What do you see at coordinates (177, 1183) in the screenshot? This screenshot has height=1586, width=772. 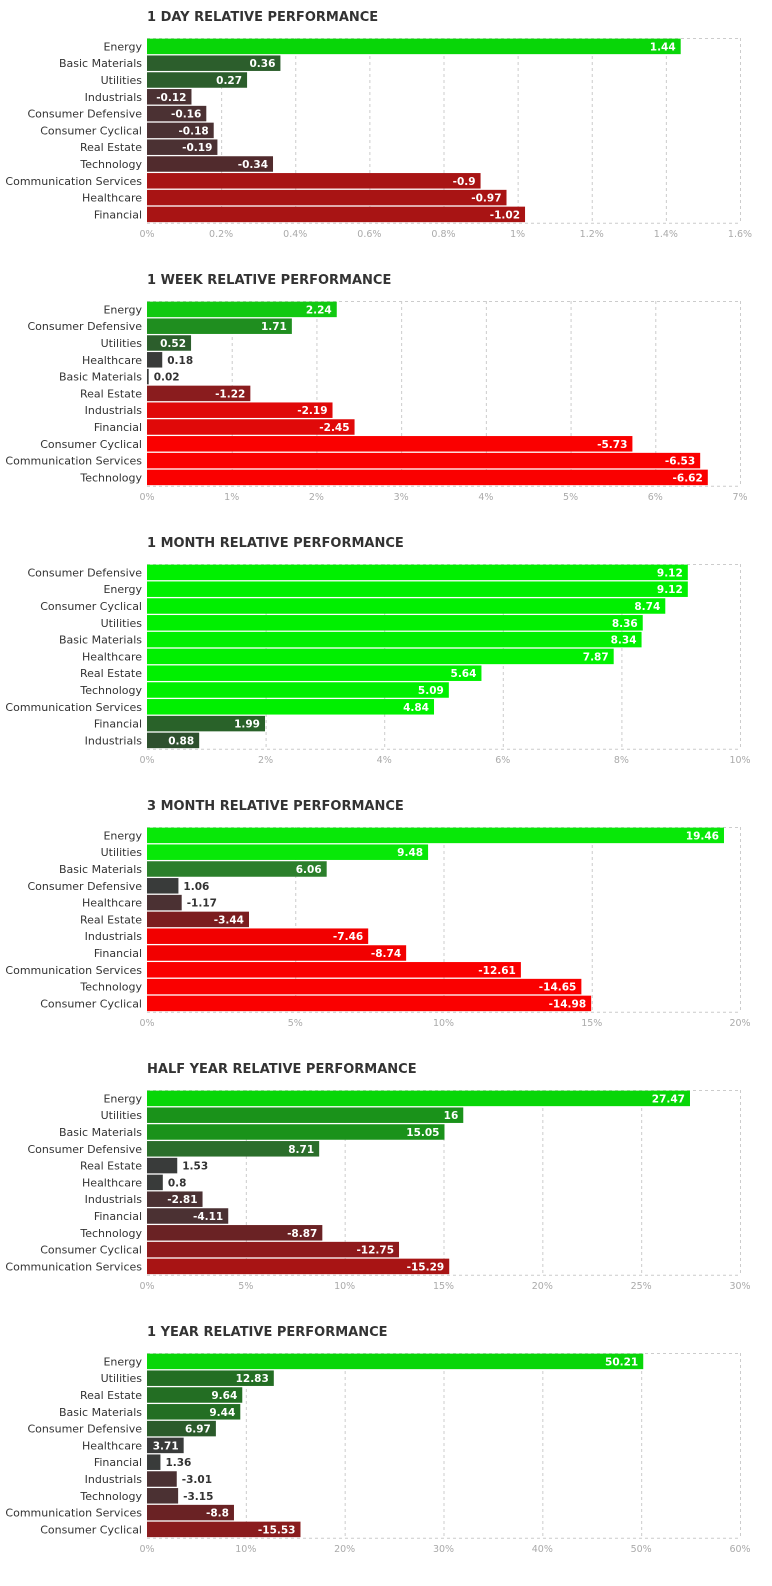 I see `data-label: 0.8` at bounding box center [177, 1183].